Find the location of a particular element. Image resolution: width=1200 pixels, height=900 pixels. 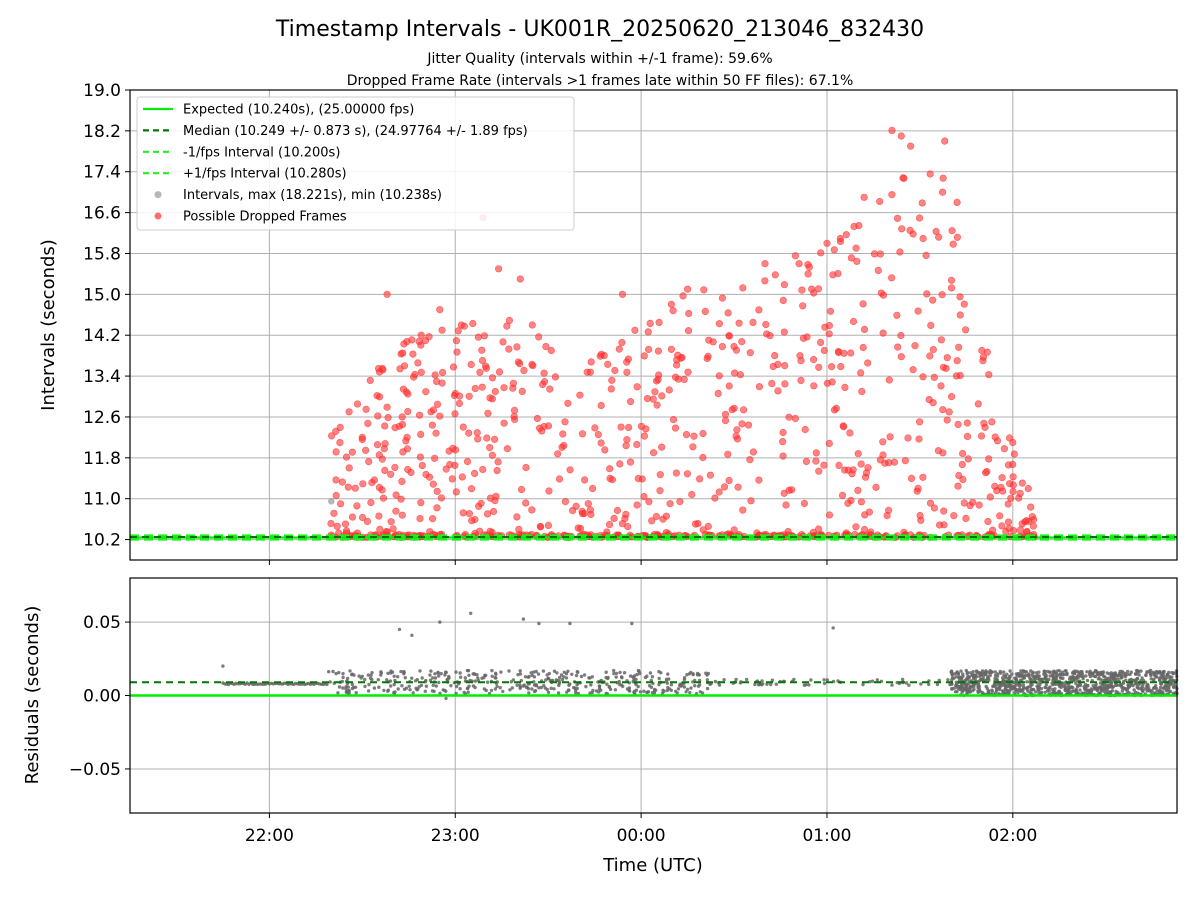

top-y-tick-label: 14.2 is located at coordinates (102, 336).